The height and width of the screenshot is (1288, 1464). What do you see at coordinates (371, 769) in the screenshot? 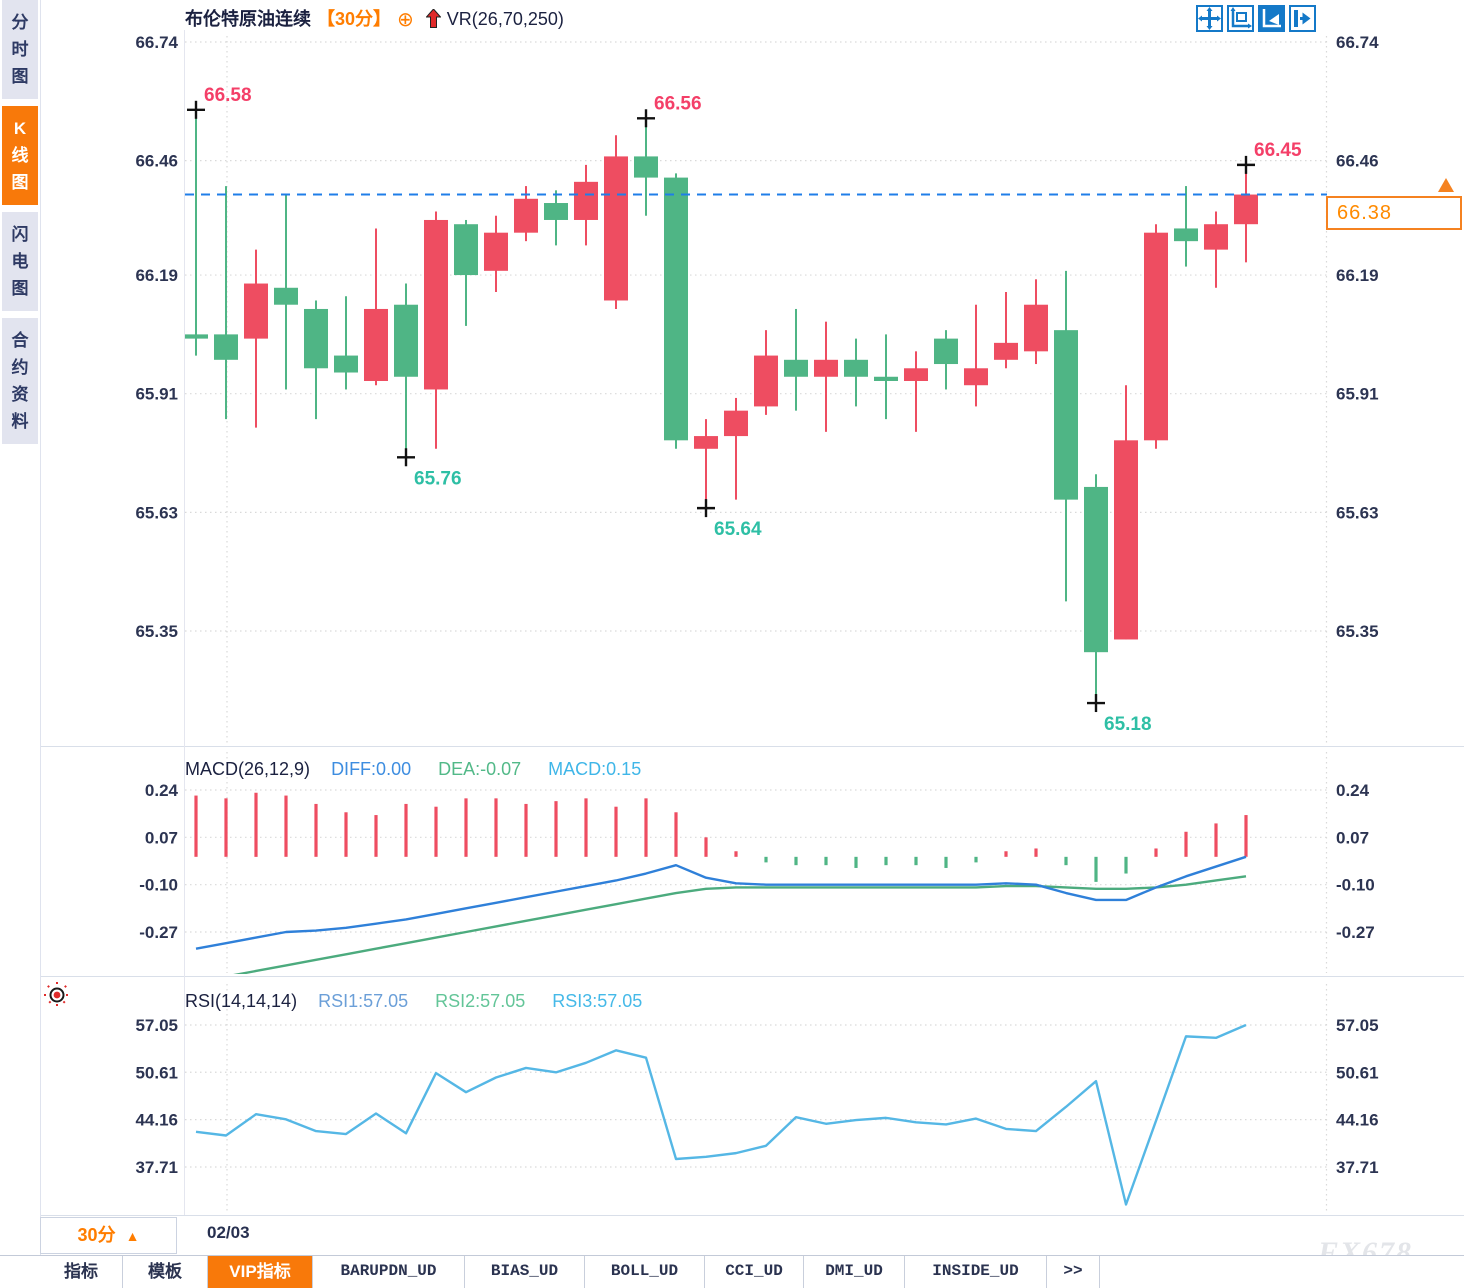
I see `macd-diff-value: DIFF:0.00` at bounding box center [371, 769].